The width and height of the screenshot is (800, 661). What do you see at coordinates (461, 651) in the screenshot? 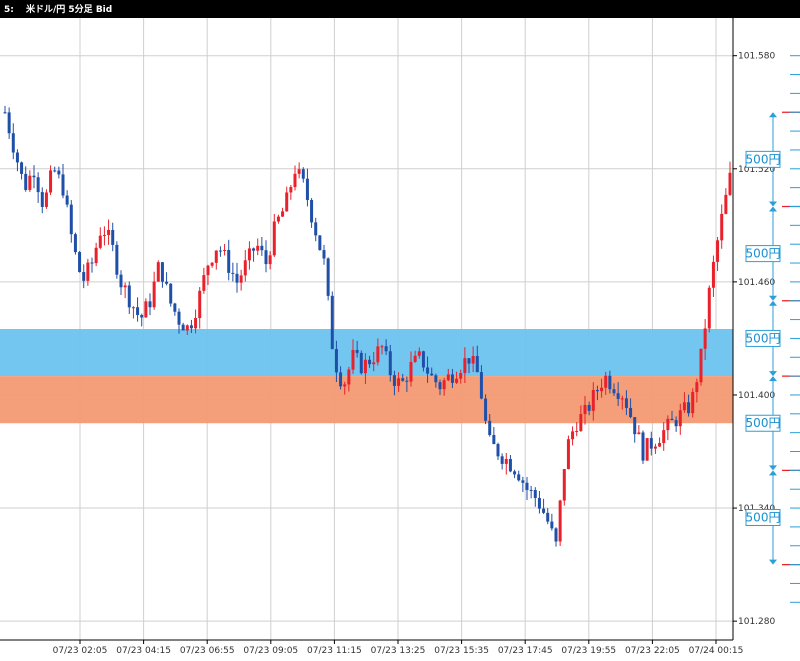
I see `time-tick-label: 07/23 15:35` at bounding box center [461, 651].